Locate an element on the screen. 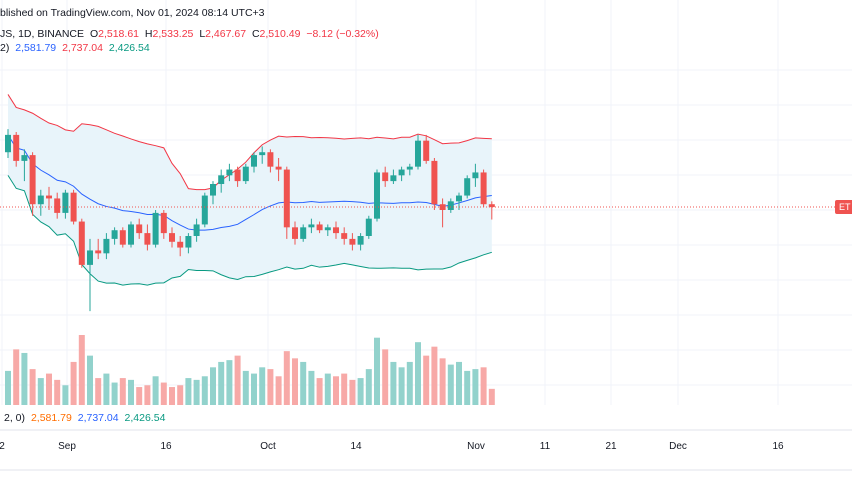 The height and width of the screenshot is (485, 852). price-tag is located at coordinates (843, 206).